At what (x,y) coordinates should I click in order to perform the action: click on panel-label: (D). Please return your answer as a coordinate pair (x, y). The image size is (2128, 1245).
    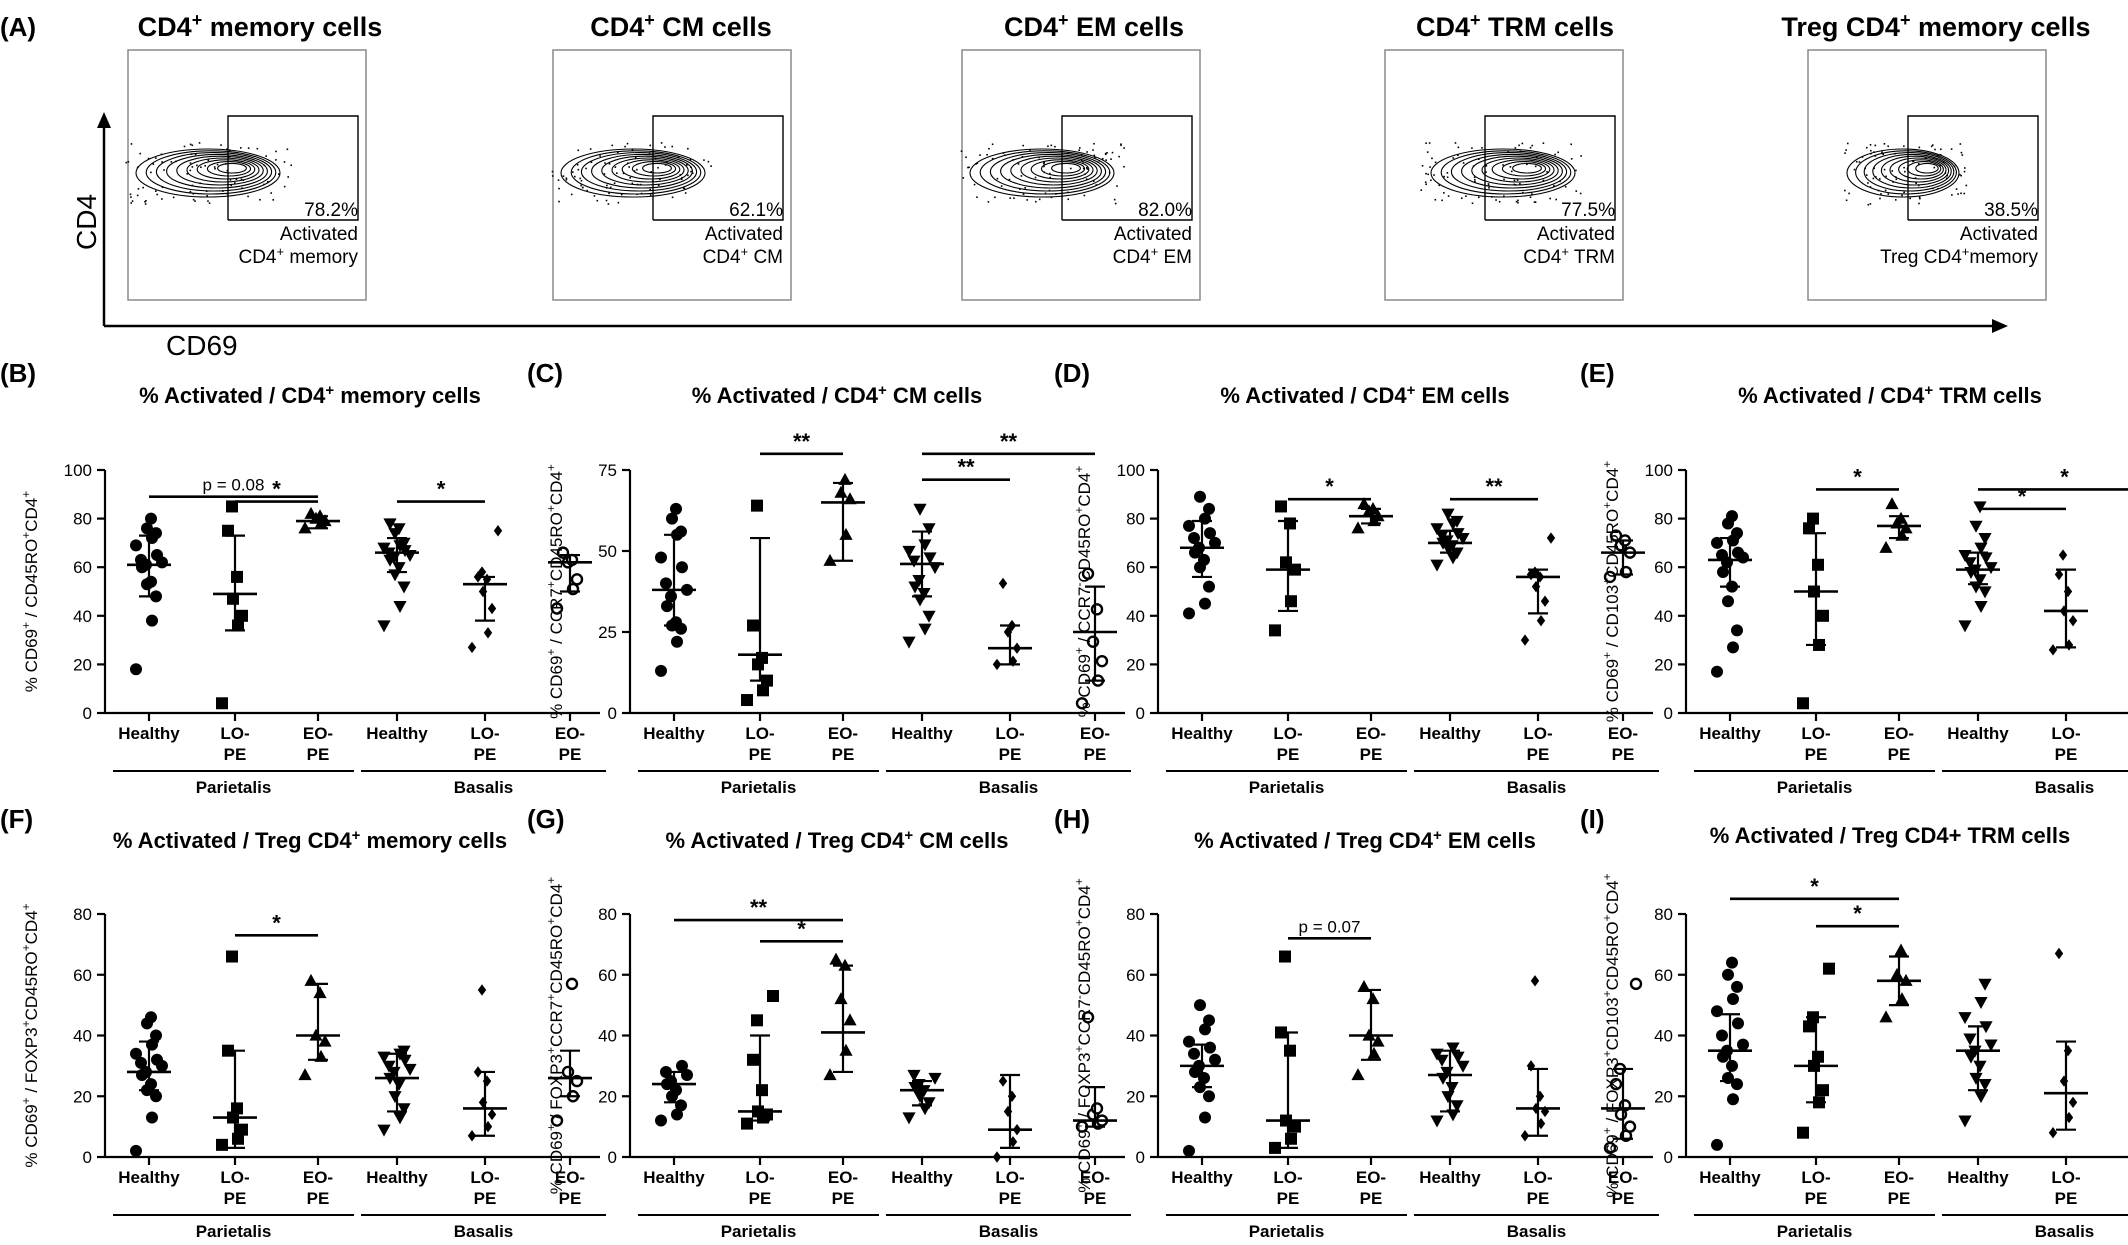
    Looking at the image, I should click on (1072, 373).